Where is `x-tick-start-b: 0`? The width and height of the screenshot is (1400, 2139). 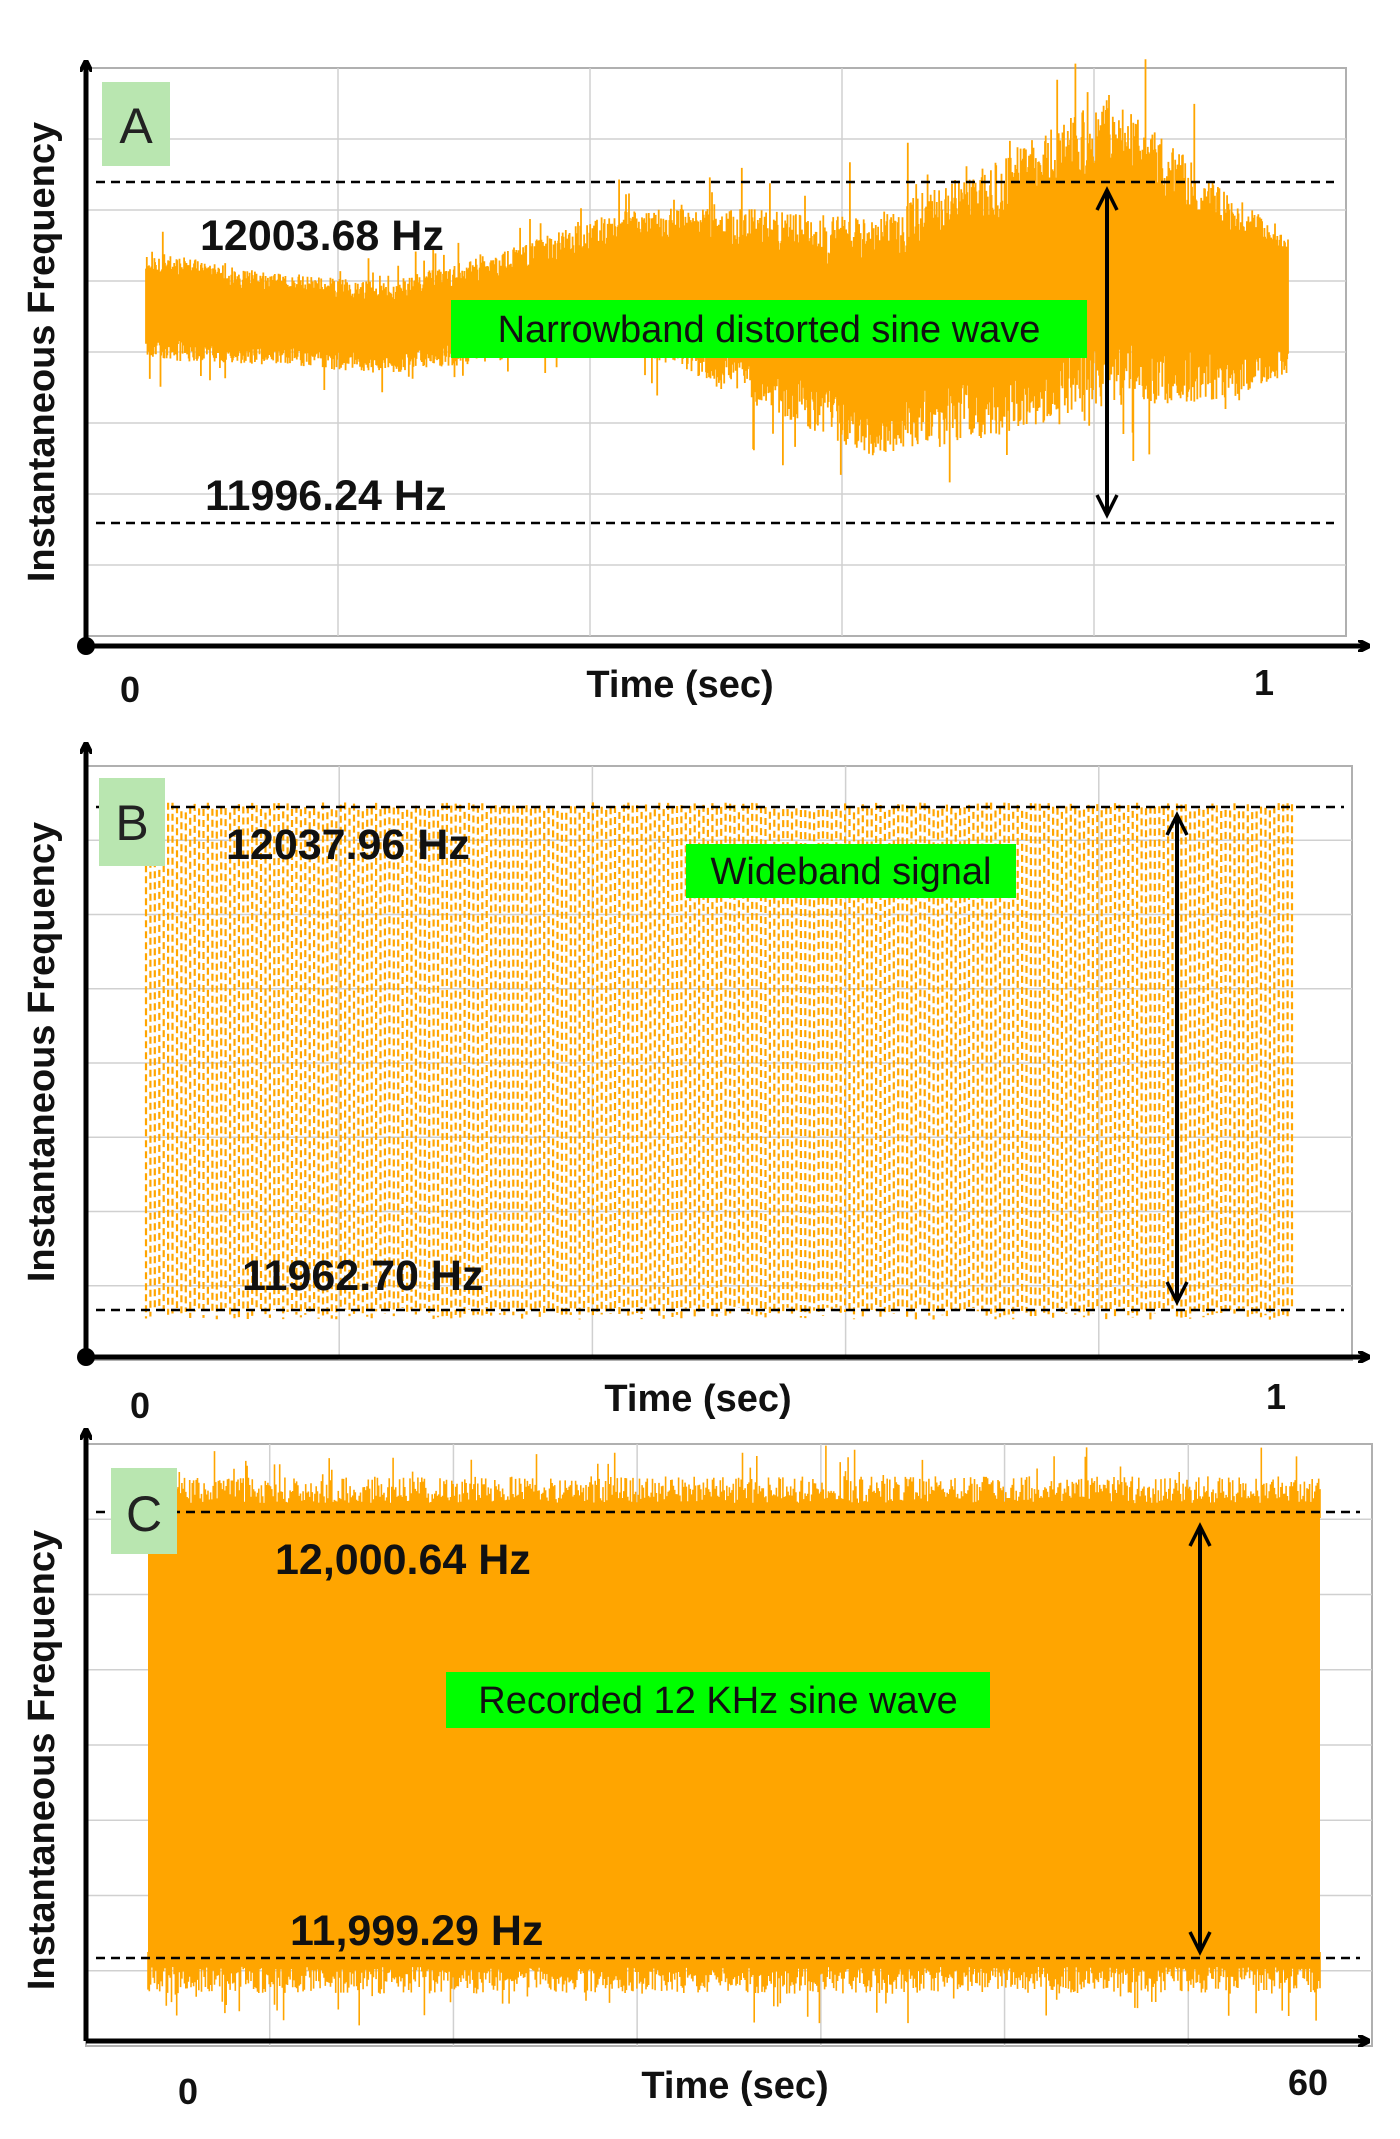
x-tick-start-b: 0 is located at coordinates (140, 1405).